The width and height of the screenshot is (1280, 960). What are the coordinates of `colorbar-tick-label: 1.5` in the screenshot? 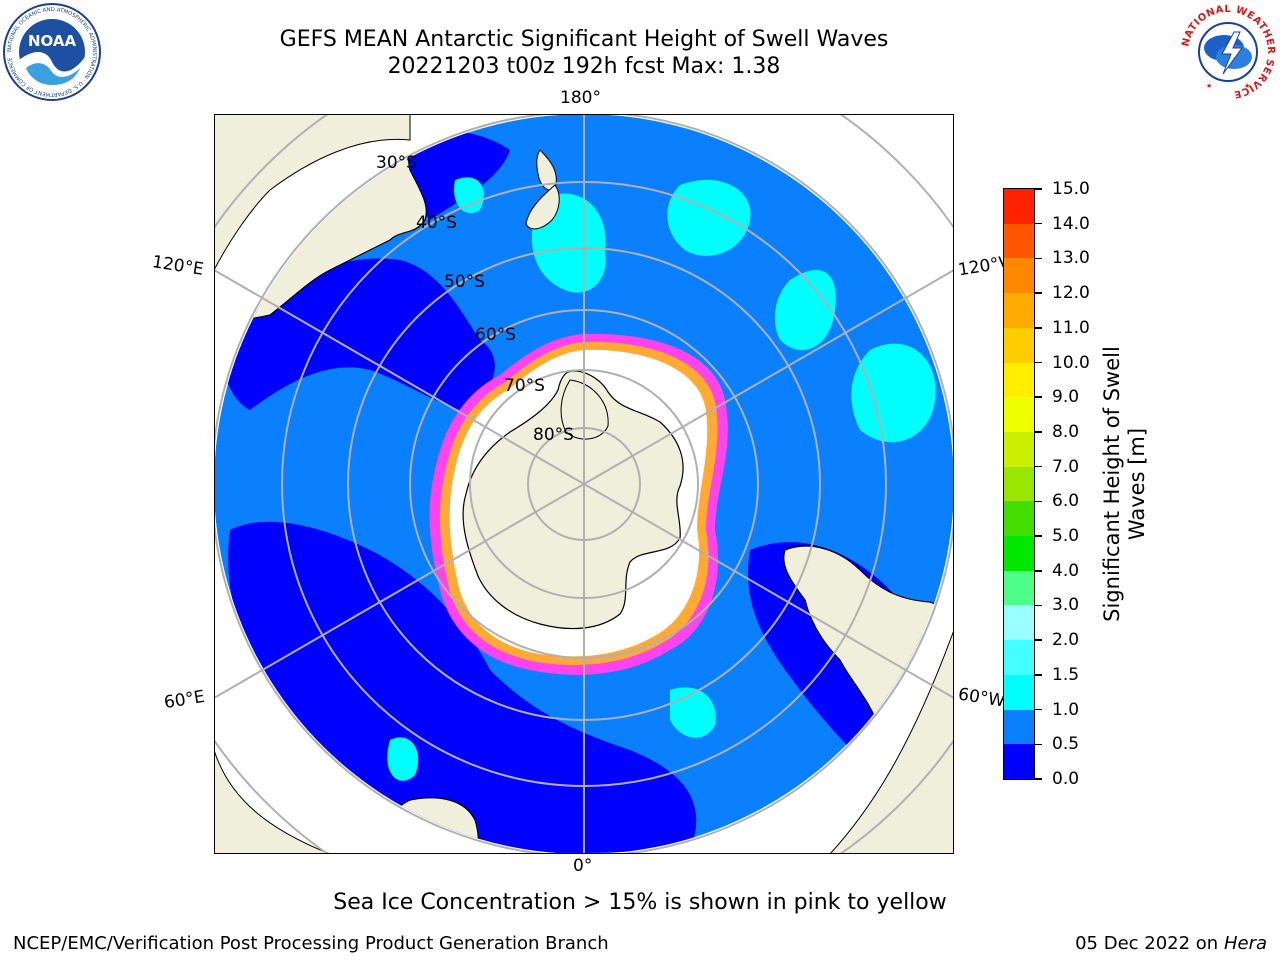 It's located at (1066, 674).